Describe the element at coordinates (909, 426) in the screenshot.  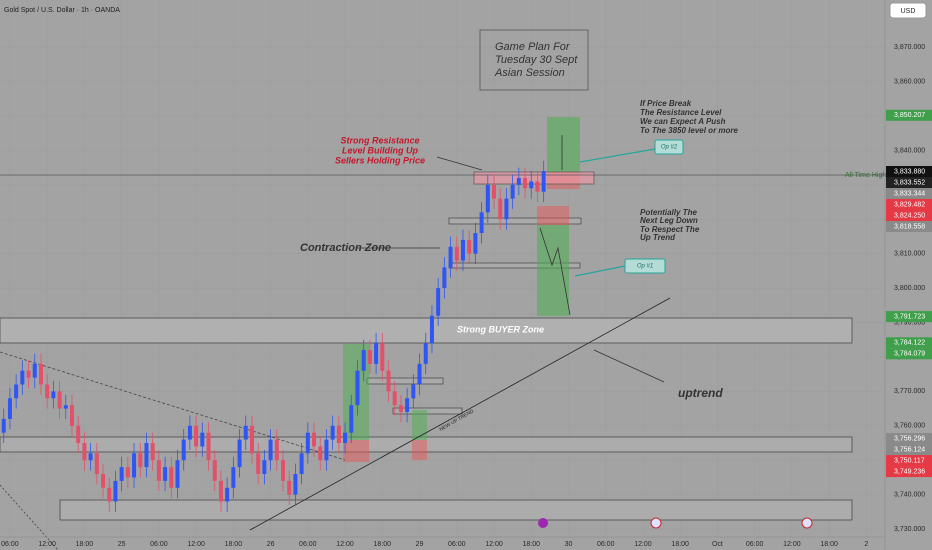
I see `y-tick-label: 3,760.000` at that location.